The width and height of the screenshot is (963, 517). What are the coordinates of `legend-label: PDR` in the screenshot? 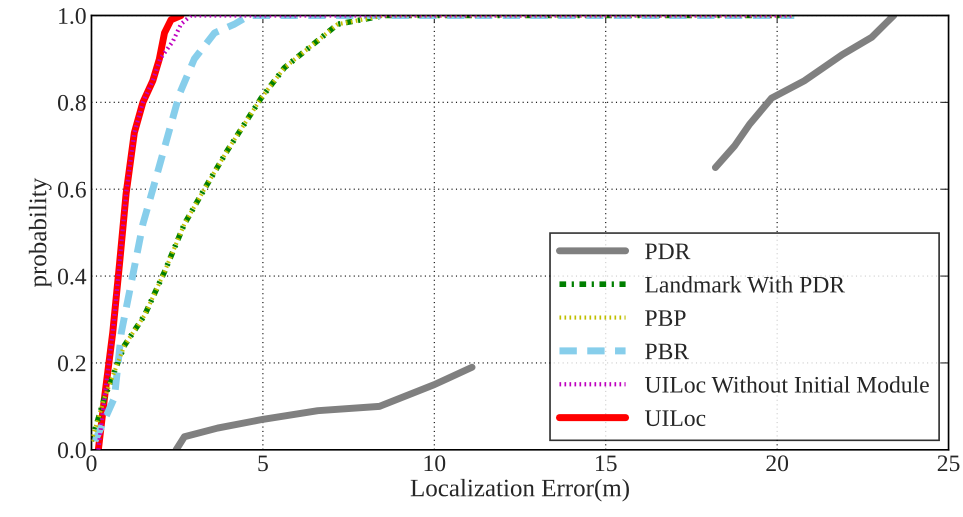 It's located at (667, 252).